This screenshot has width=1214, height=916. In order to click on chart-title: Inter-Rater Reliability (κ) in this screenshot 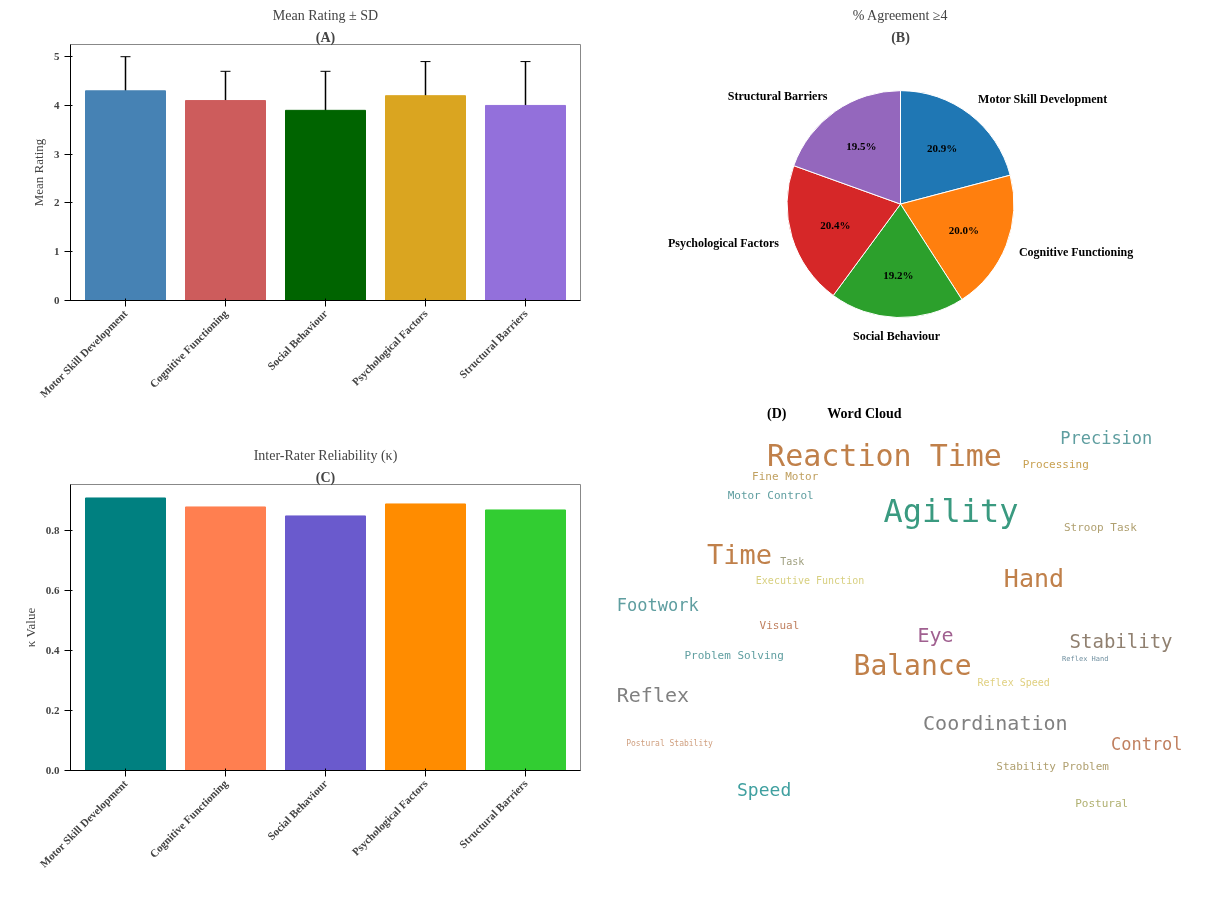, I will do `click(325, 455)`.